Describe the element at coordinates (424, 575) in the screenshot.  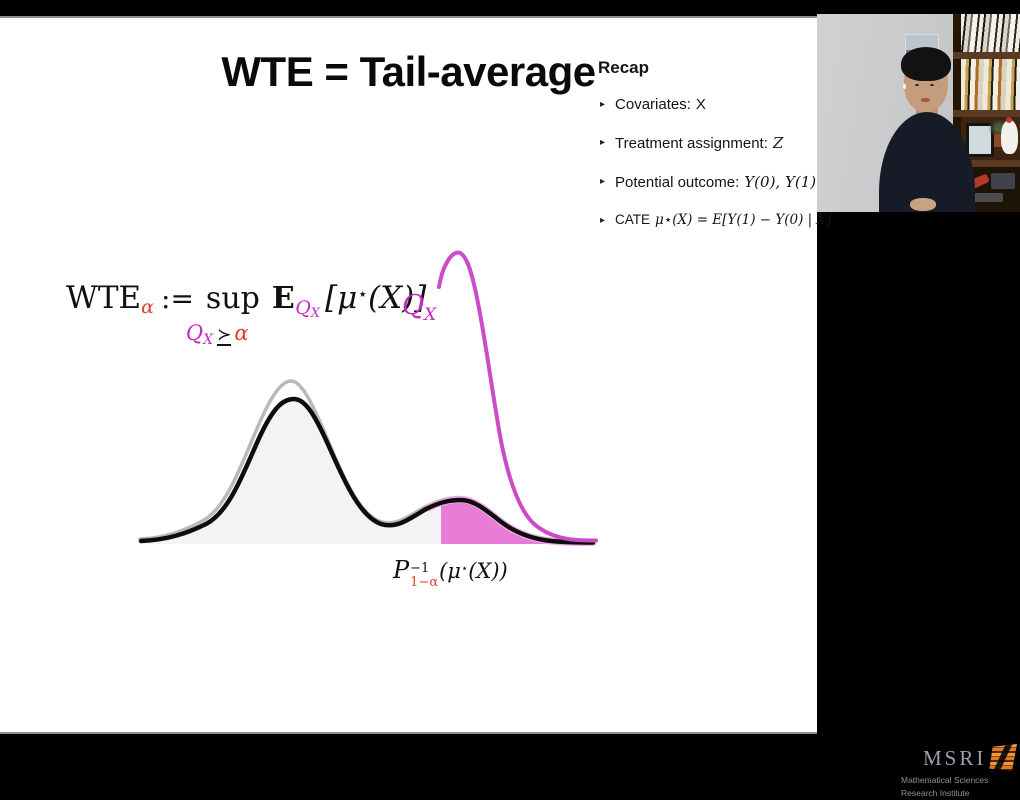
I see `quantile-supsub: −1 1−α` at that location.